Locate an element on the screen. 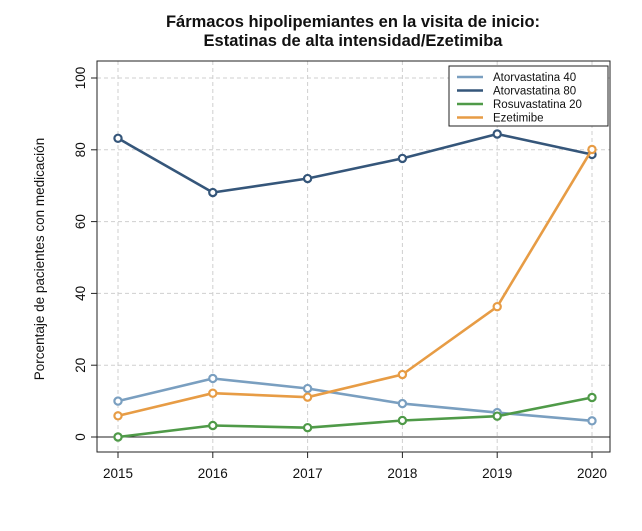 Image resolution: width=642 pixels, height=531 pixels. data-point-ezetimibe-2015 is located at coordinates (118, 416).